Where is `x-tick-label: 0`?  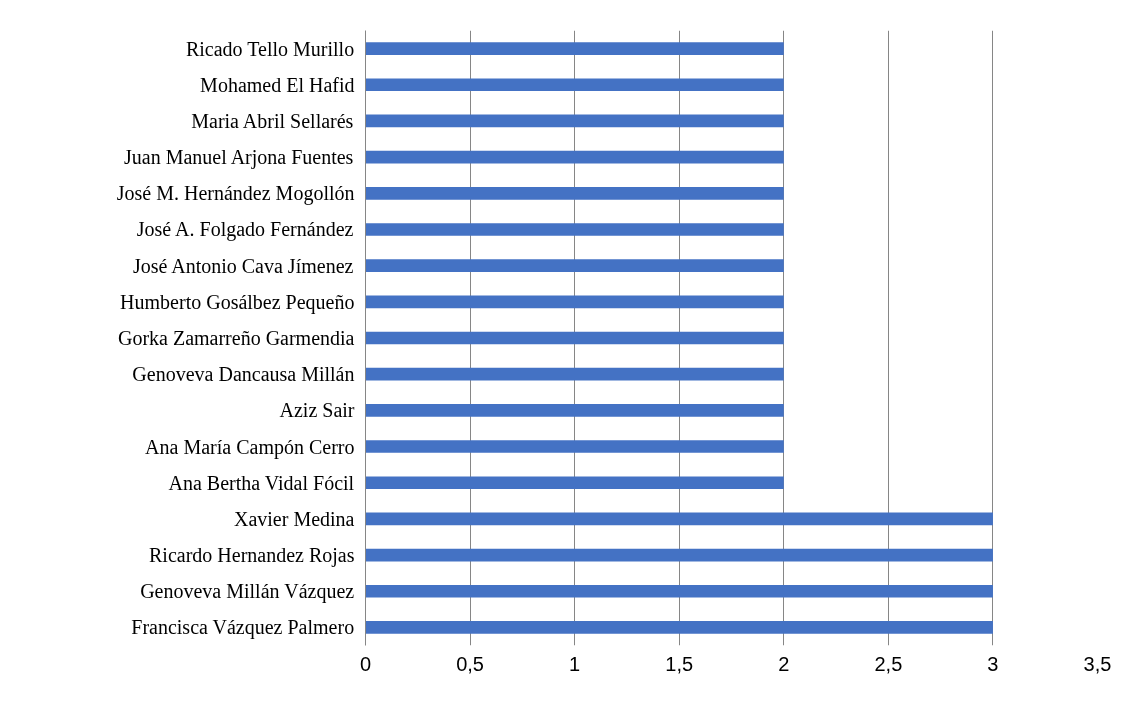 x-tick-label: 0 is located at coordinates (365, 663).